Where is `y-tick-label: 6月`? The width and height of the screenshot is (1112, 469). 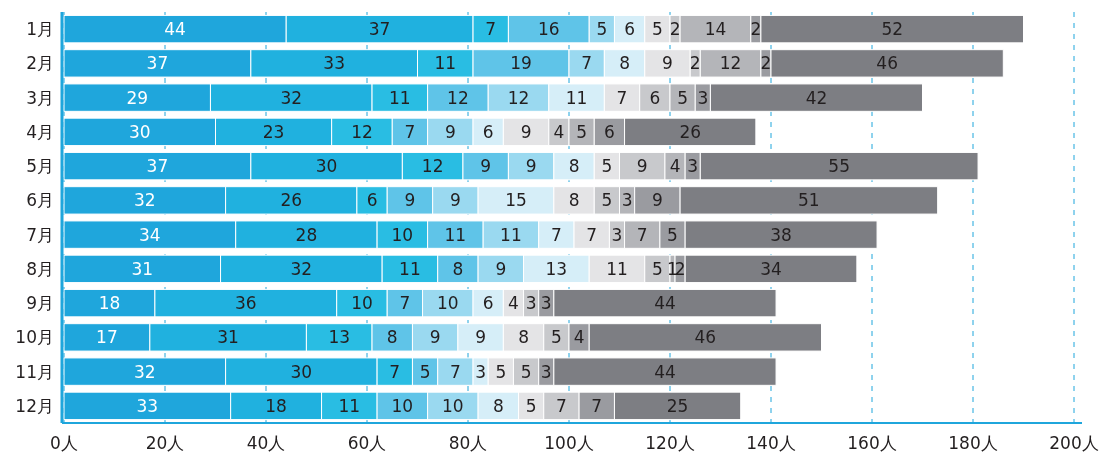 y-tick-label: 6月 is located at coordinates (40, 200).